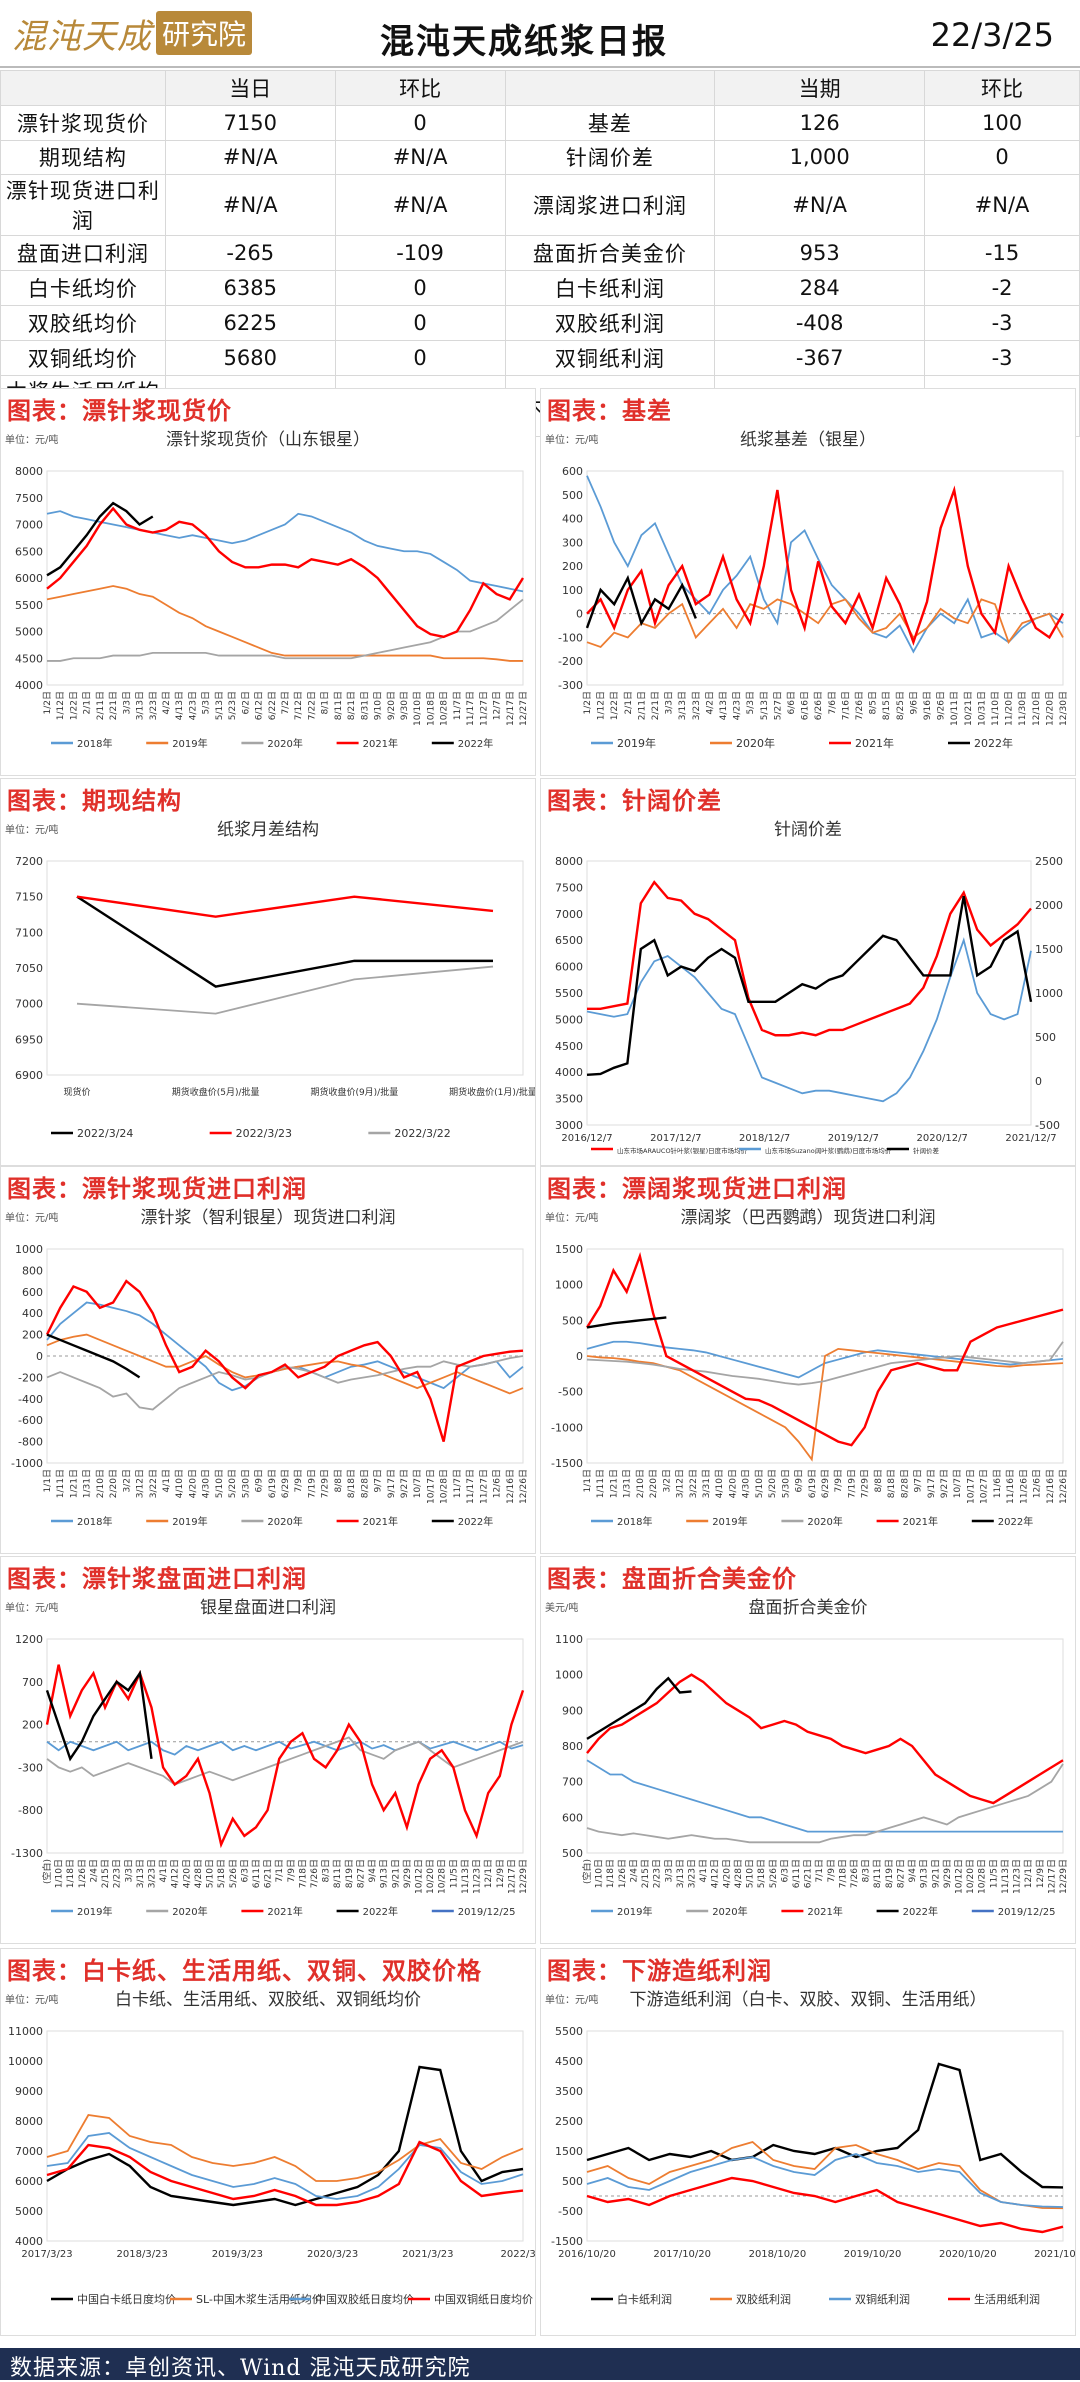  Describe the element at coordinates (900, 705) in the screenshot. I see `x-tick-label: 8/25日` at that location.